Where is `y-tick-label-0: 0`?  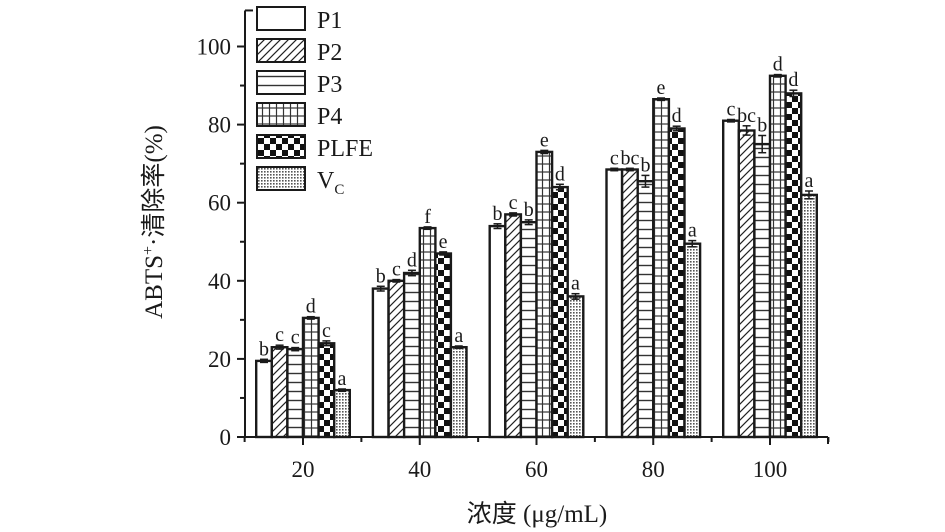
y-tick-label-0: 0 is located at coordinates (226, 437).